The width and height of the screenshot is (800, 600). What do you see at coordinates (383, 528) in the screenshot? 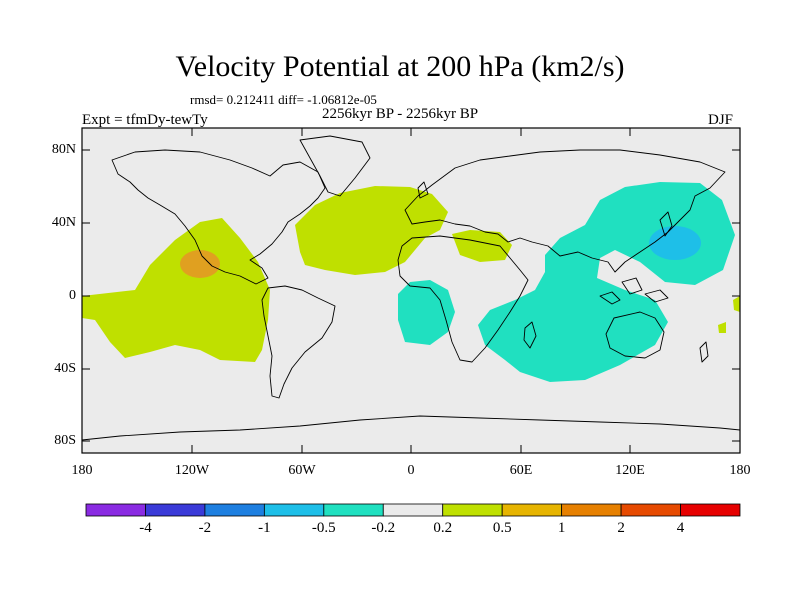
I see `colorbar-label: -0.2` at bounding box center [383, 528].